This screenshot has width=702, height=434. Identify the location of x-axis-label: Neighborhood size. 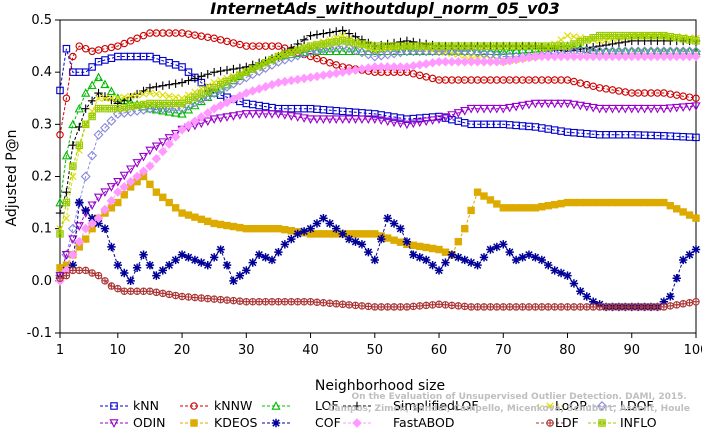
(380, 386).